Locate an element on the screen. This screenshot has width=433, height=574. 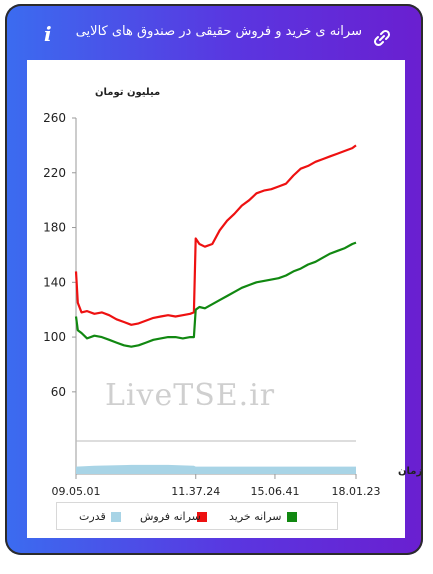
y-tick-label: 220 is located at coordinates (54, 173).